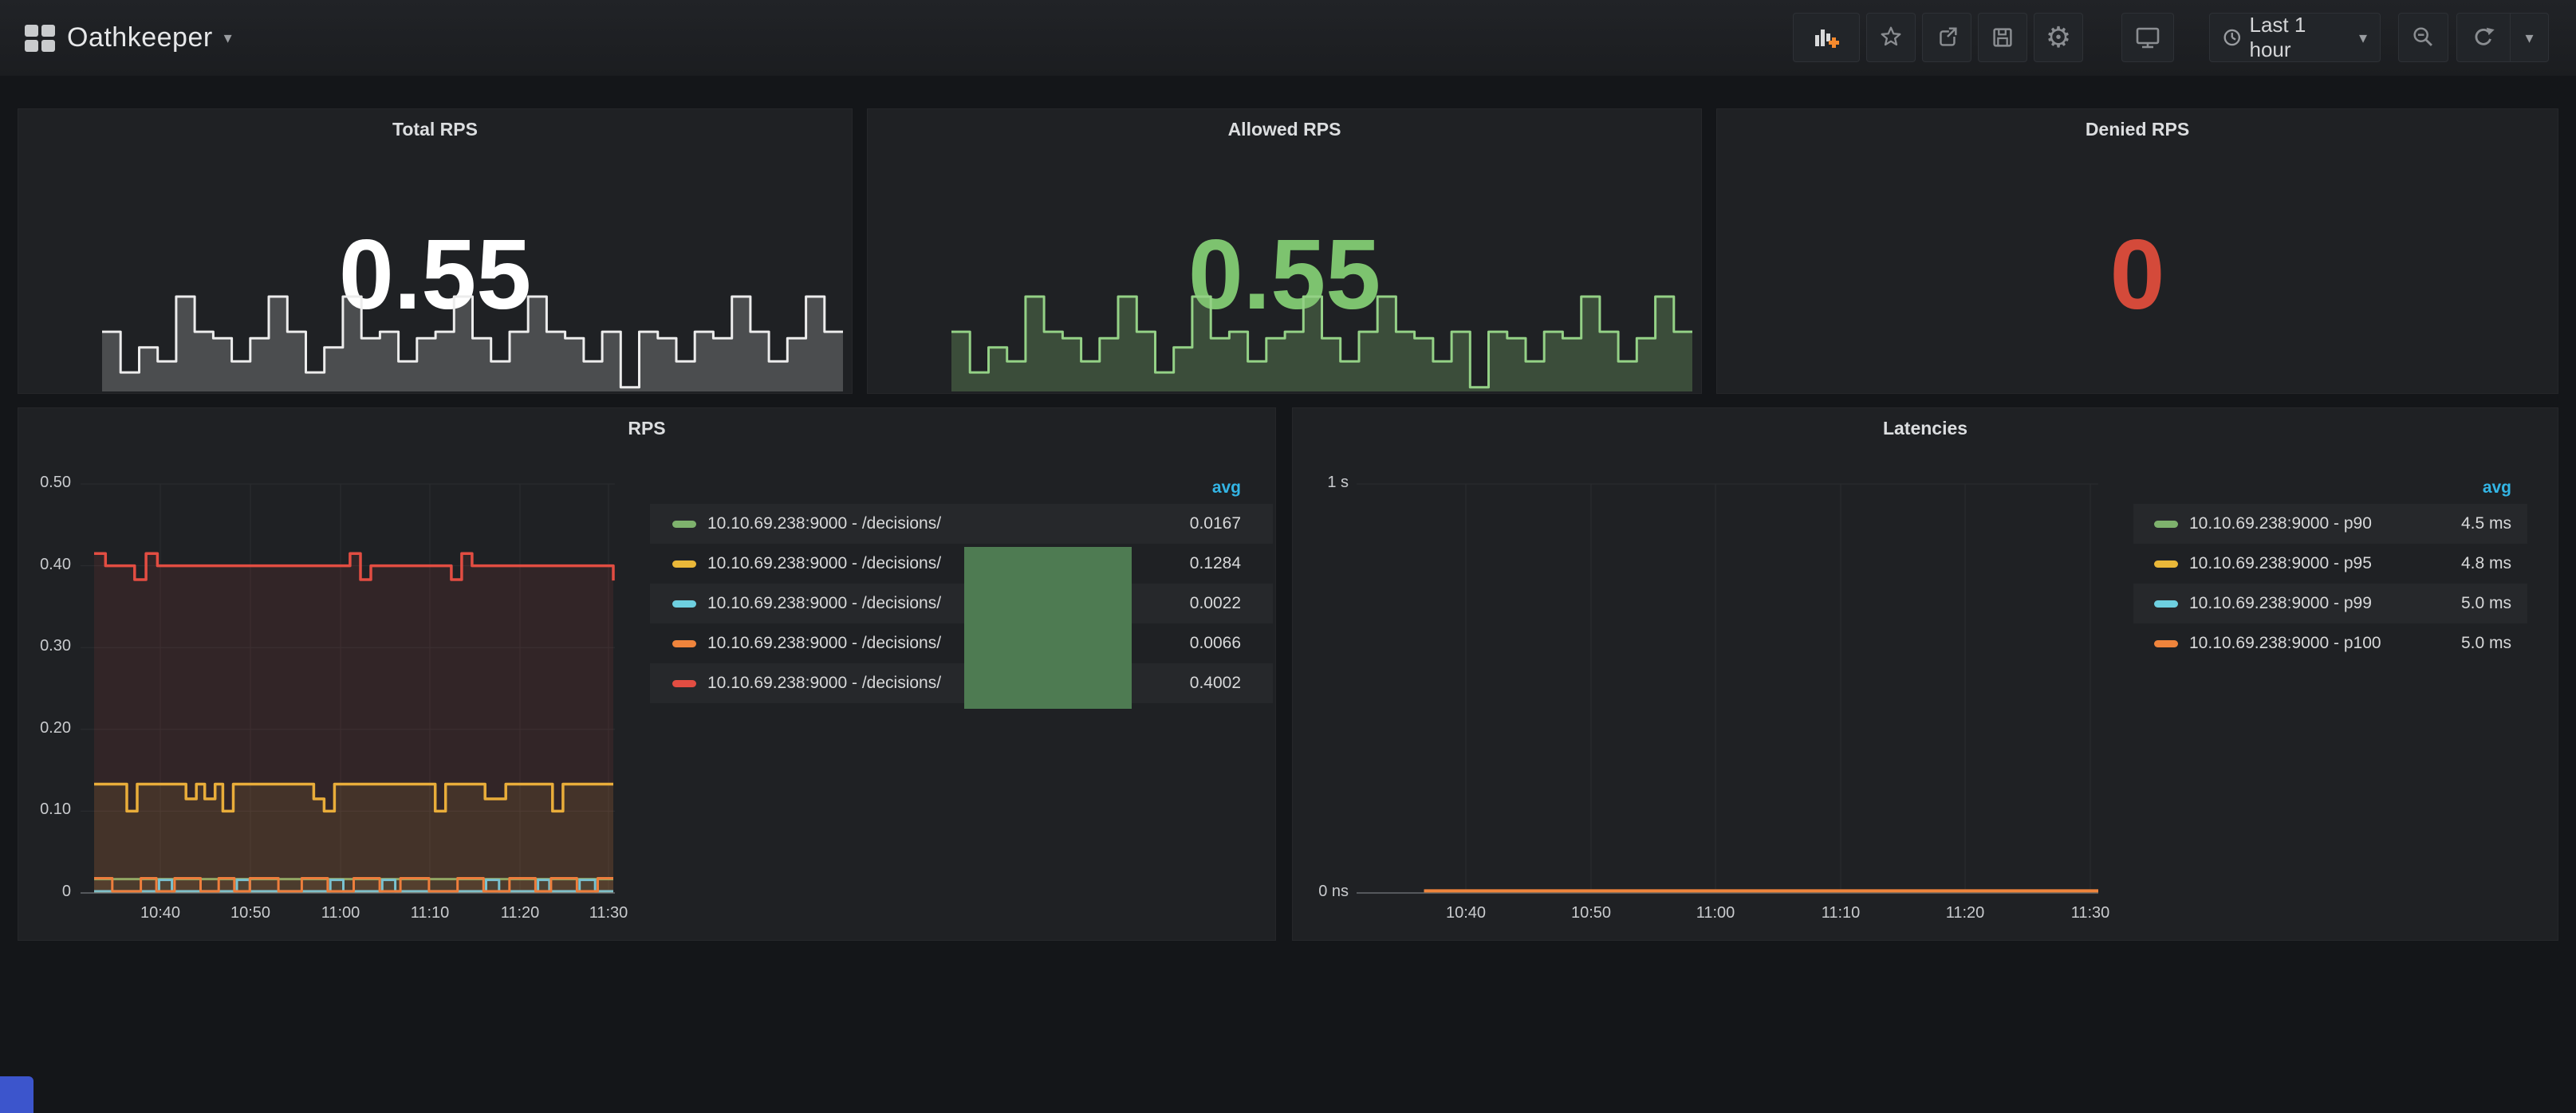 The image size is (2576, 1113). I want to click on series-avg-value: 0.1284, so click(1215, 563).